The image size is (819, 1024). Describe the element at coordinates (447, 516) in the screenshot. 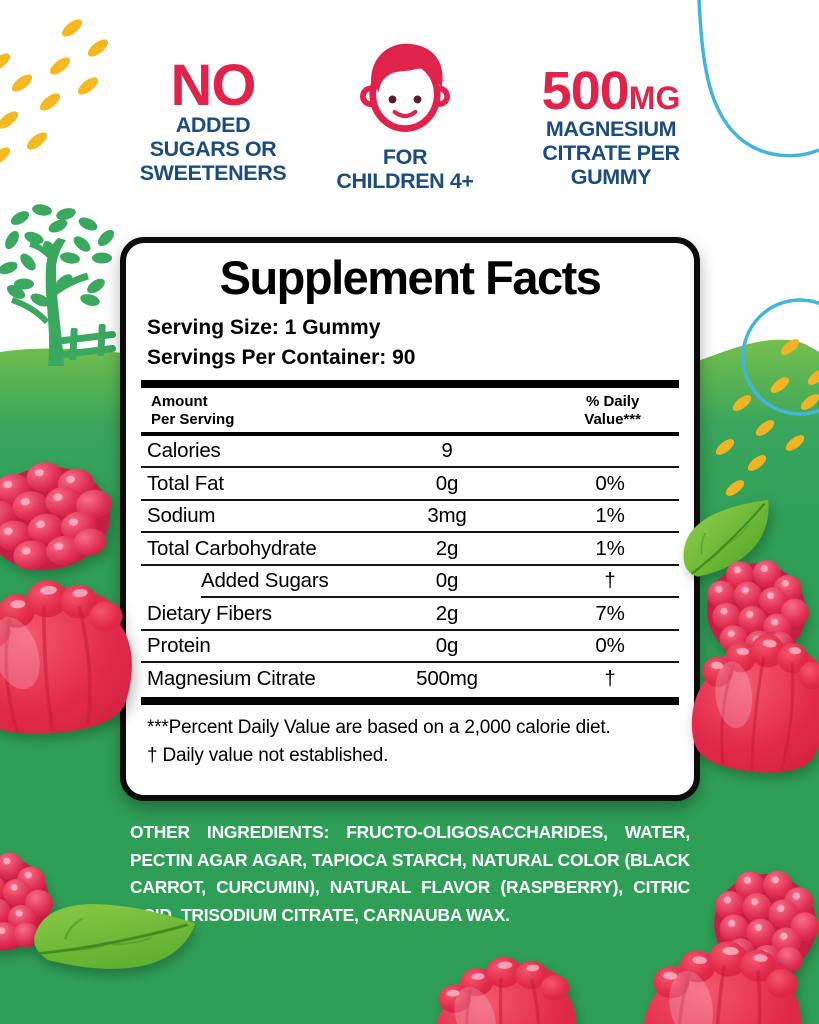

I see `nutrient-amount: 3mg` at that location.